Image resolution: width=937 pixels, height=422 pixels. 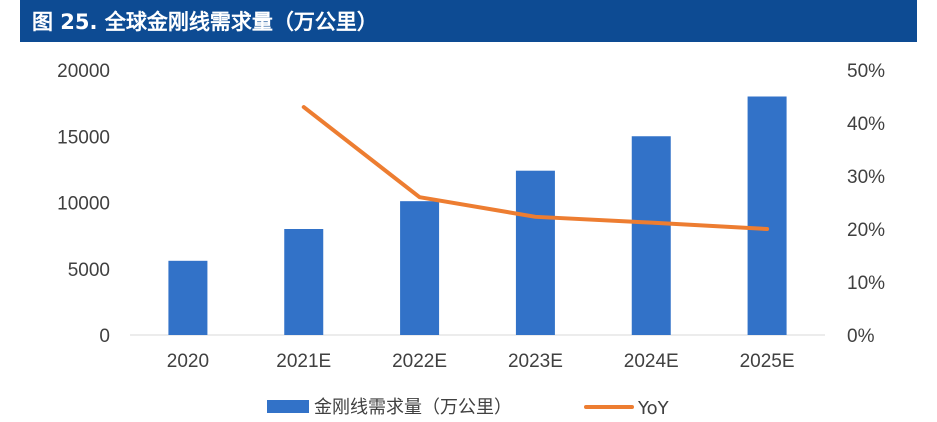 What do you see at coordinates (767, 361) in the screenshot?
I see `x-tick-label: 2025E` at bounding box center [767, 361].